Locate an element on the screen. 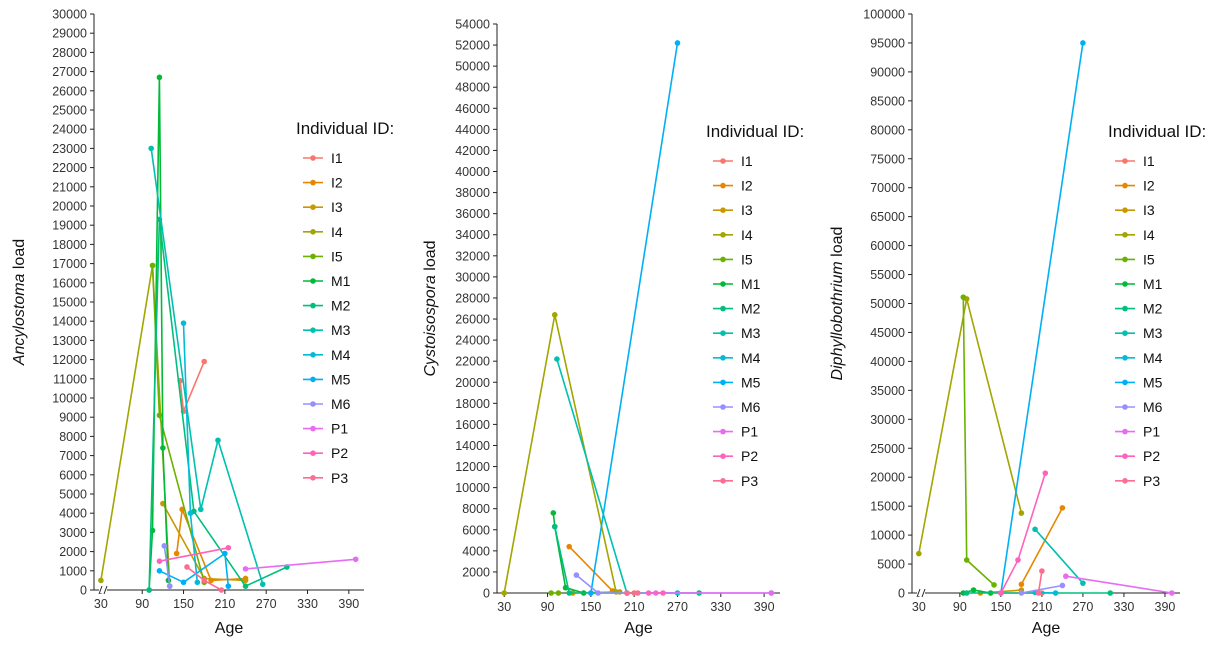 The image size is (1232, 649). y-axis-title-suffix: load is located at coordinates (430, 257).